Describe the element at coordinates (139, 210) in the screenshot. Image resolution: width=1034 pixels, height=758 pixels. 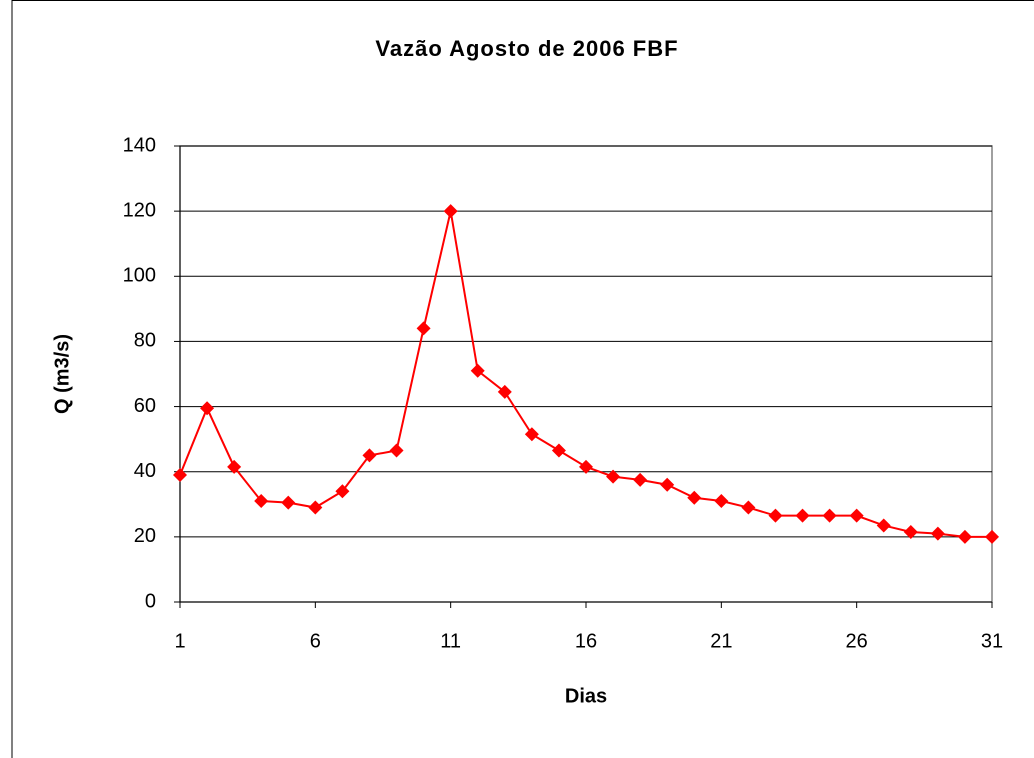
I see `y-tick-label: 120` at that location.